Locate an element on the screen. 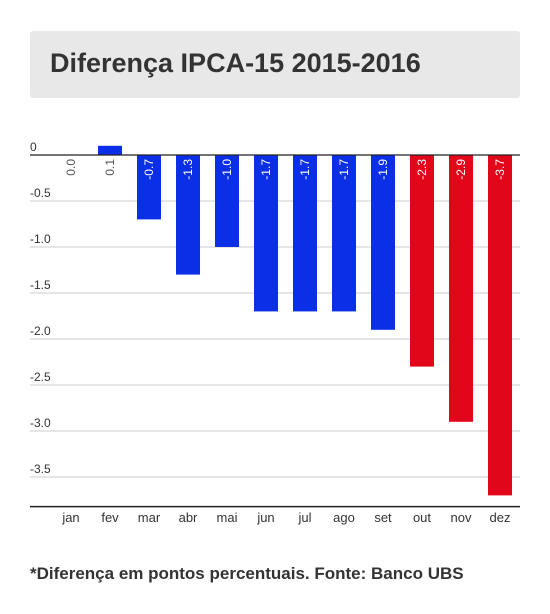 Image resolution: width=550 pixels, height=614 pixels. x-tick-label: jun is located at coordinates (265, 517).